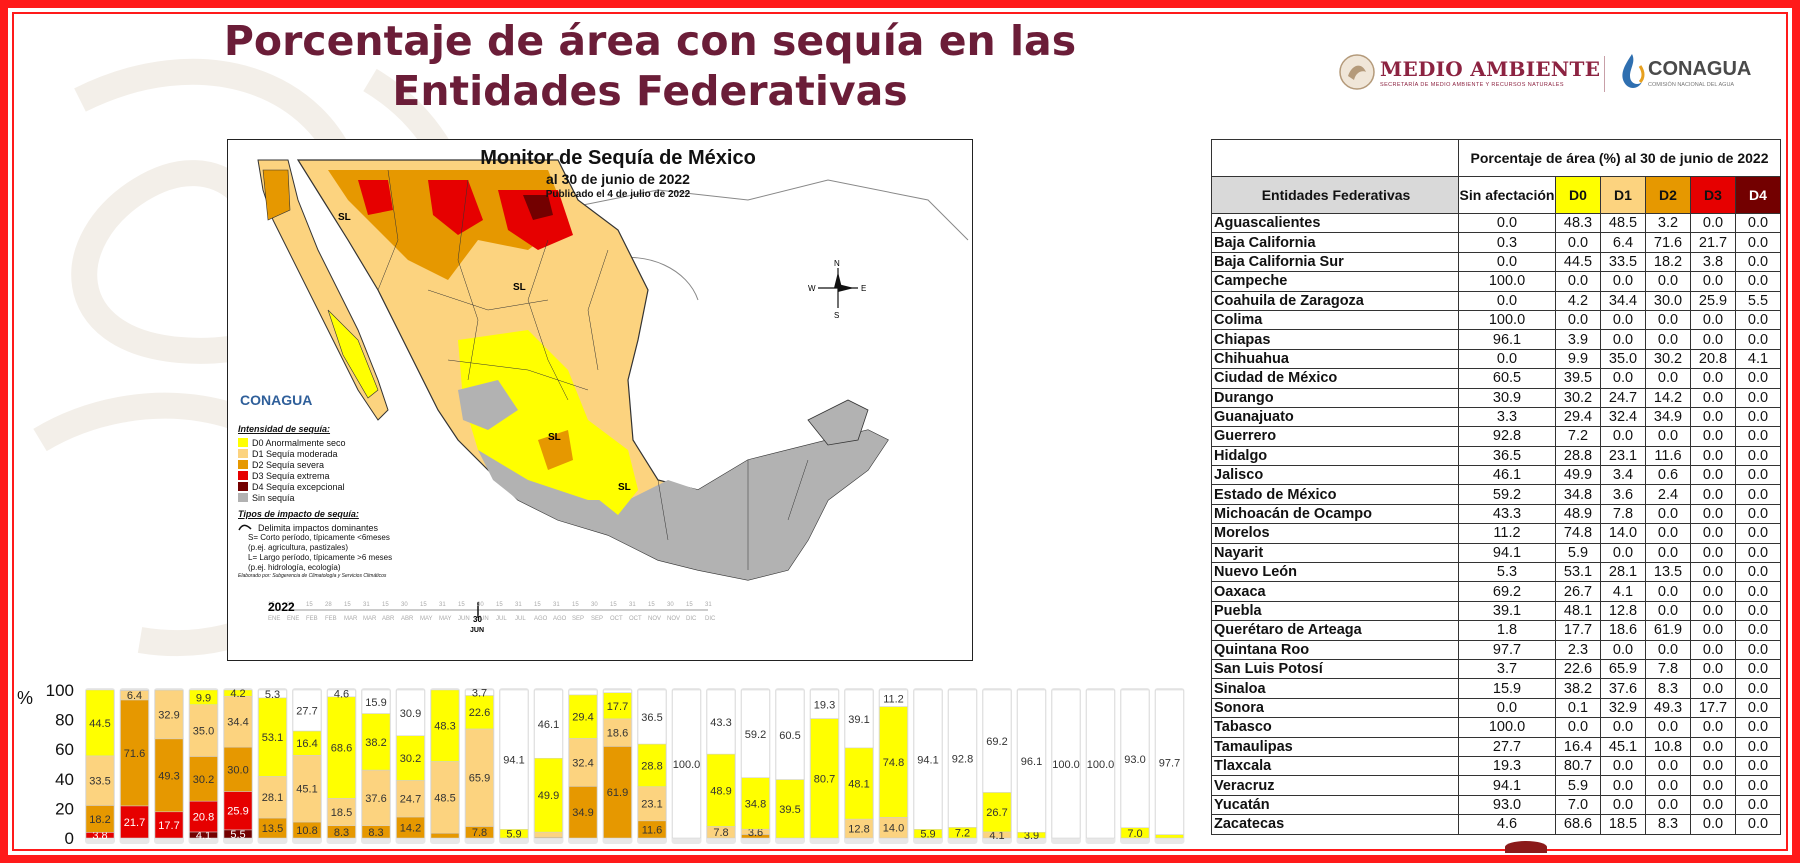  Describe the element at coordinates (1335, 242) in the screenshot. I see `entity-name-cell: Baja California` at that location.